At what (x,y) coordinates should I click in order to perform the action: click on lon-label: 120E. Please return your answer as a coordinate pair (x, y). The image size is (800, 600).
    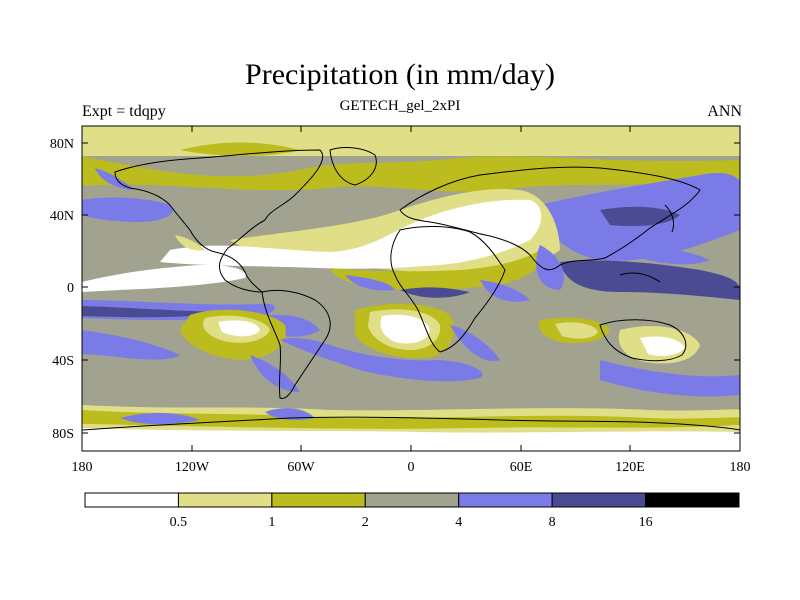
    Looking at the image, I should click on (630, 467).